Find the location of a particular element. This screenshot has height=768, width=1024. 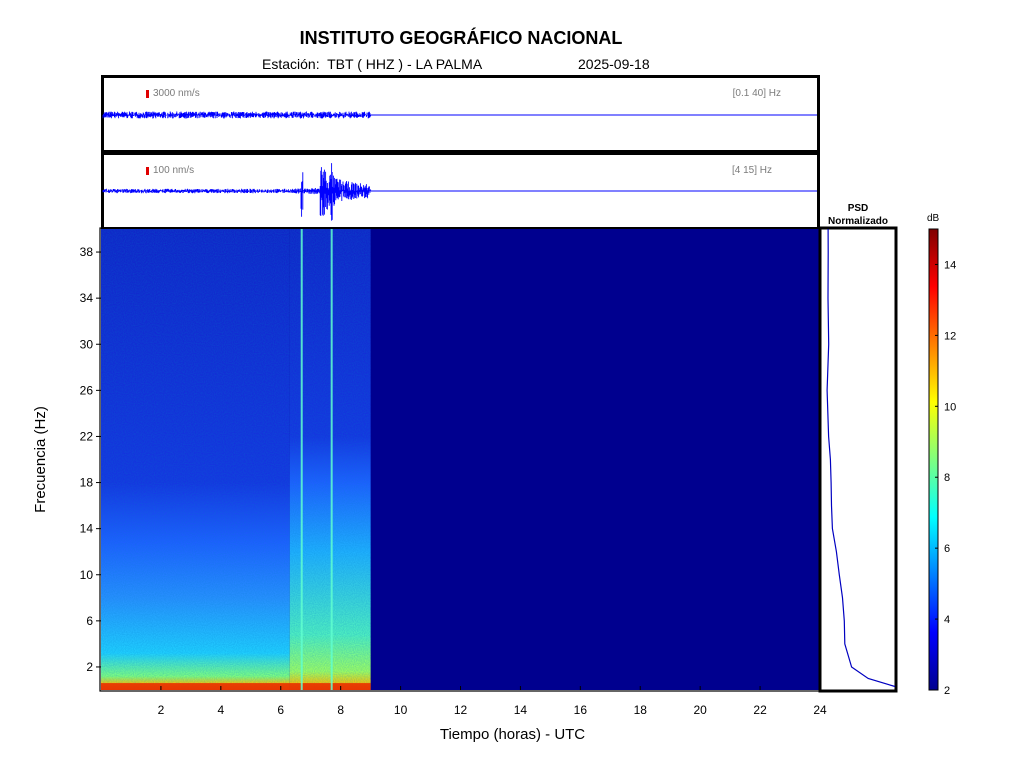

psd-curve is located at coordinates (861, 458).